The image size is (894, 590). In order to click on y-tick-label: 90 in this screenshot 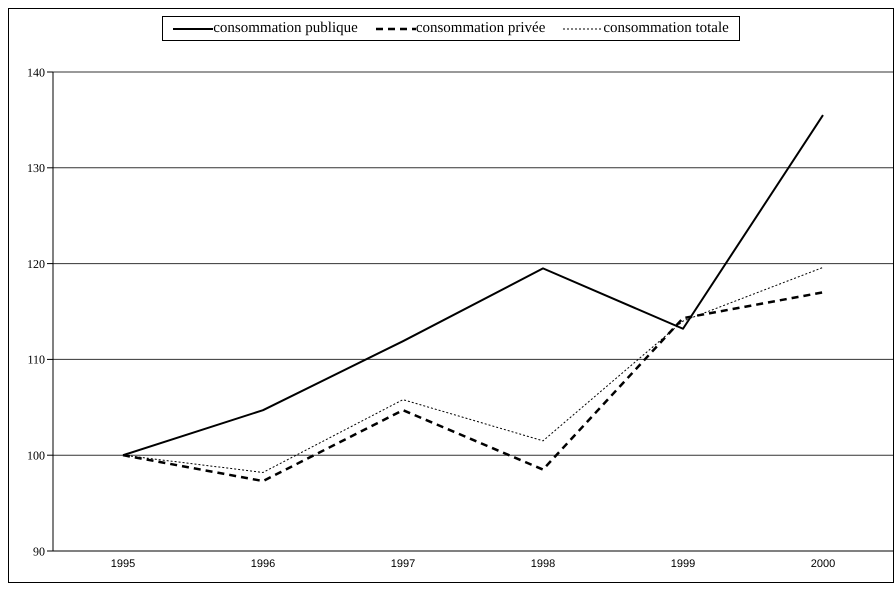, I will do `click(39, 551)`.